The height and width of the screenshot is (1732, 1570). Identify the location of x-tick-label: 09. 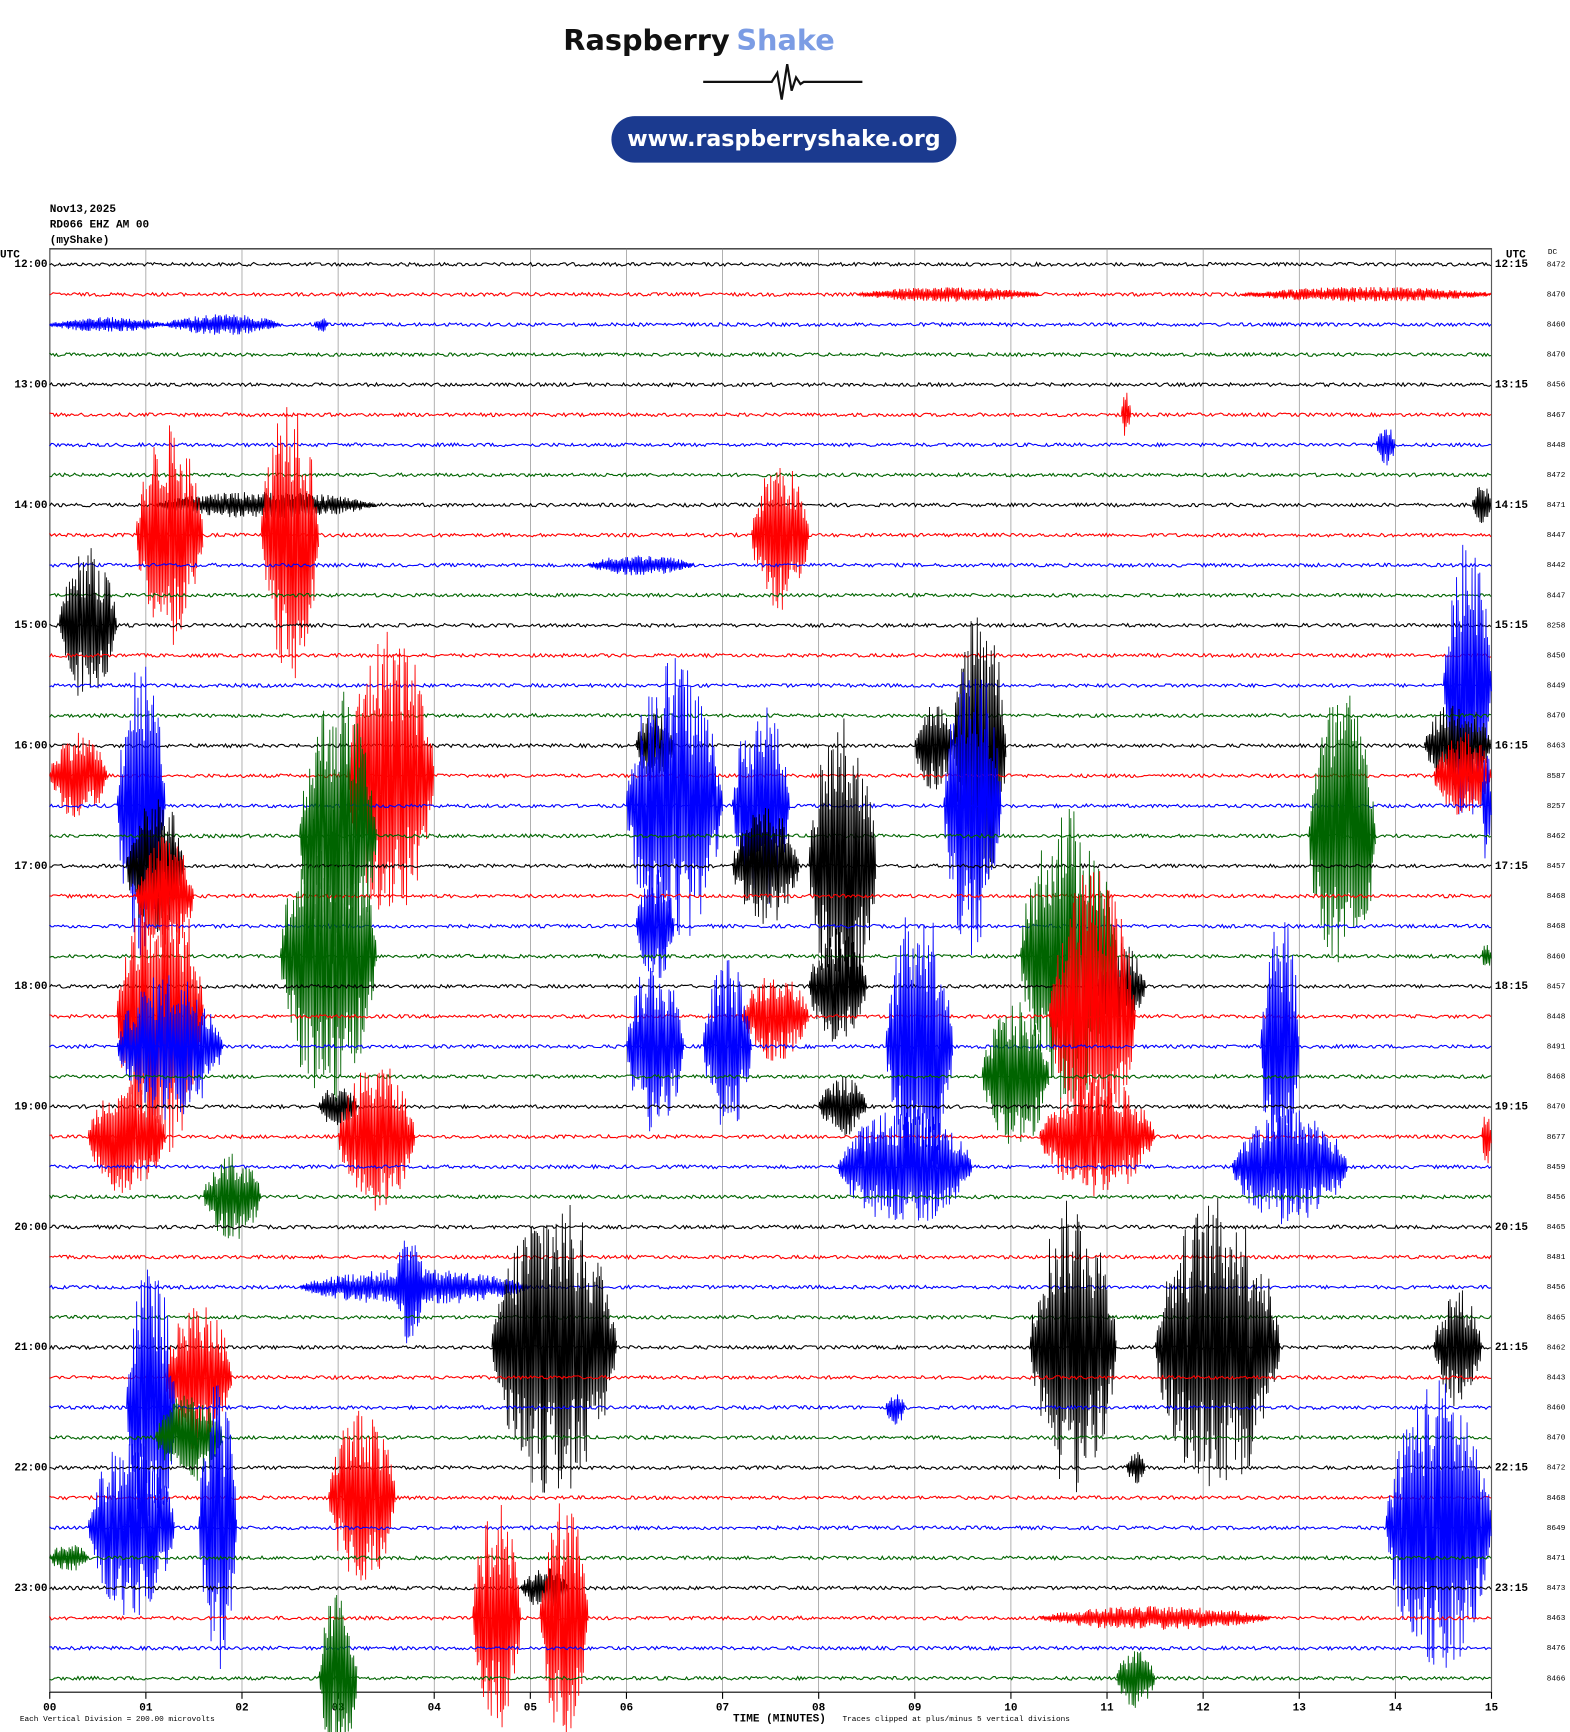
(914, 1709).